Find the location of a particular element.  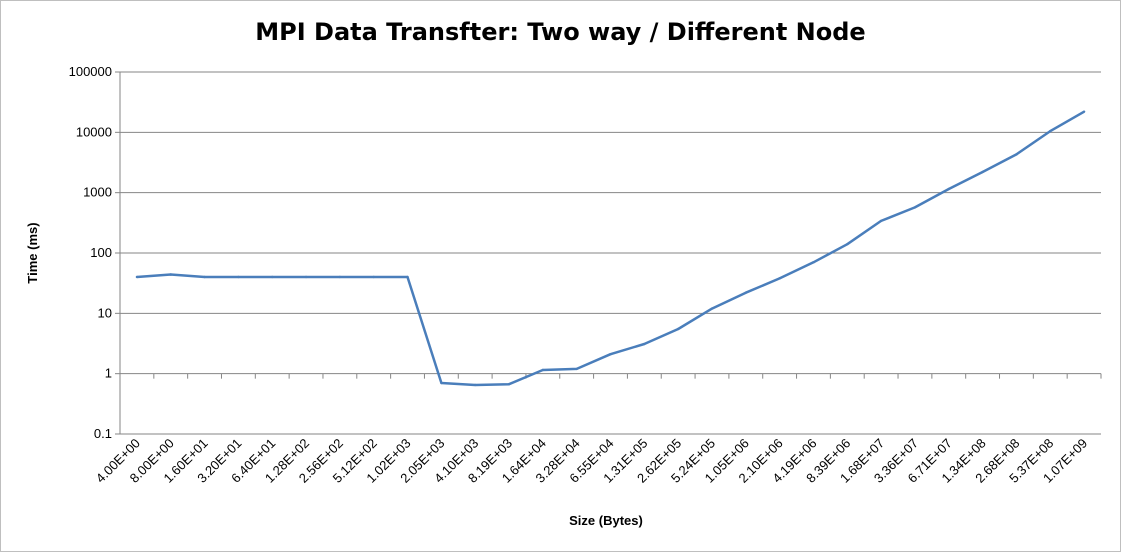

y-tick-label: 100000 is located at coordinates (90, 71).